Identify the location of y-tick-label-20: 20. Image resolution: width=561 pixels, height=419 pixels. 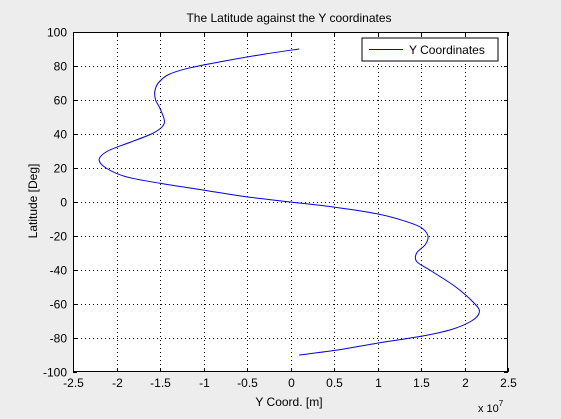
(61, 169).